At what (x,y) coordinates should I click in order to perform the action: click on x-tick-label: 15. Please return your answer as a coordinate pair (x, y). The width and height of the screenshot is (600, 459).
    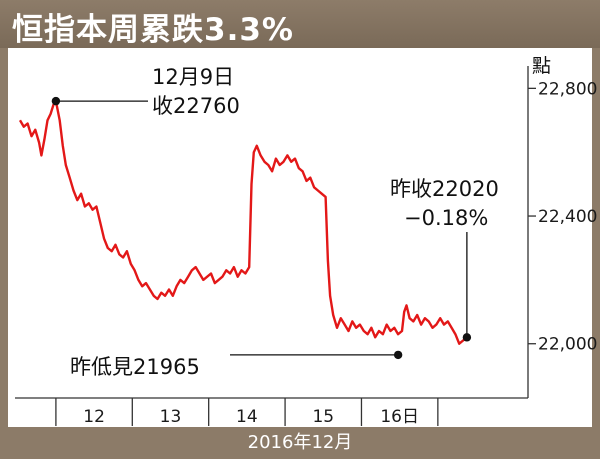
    Looking at the image, I should click on (323, 417).